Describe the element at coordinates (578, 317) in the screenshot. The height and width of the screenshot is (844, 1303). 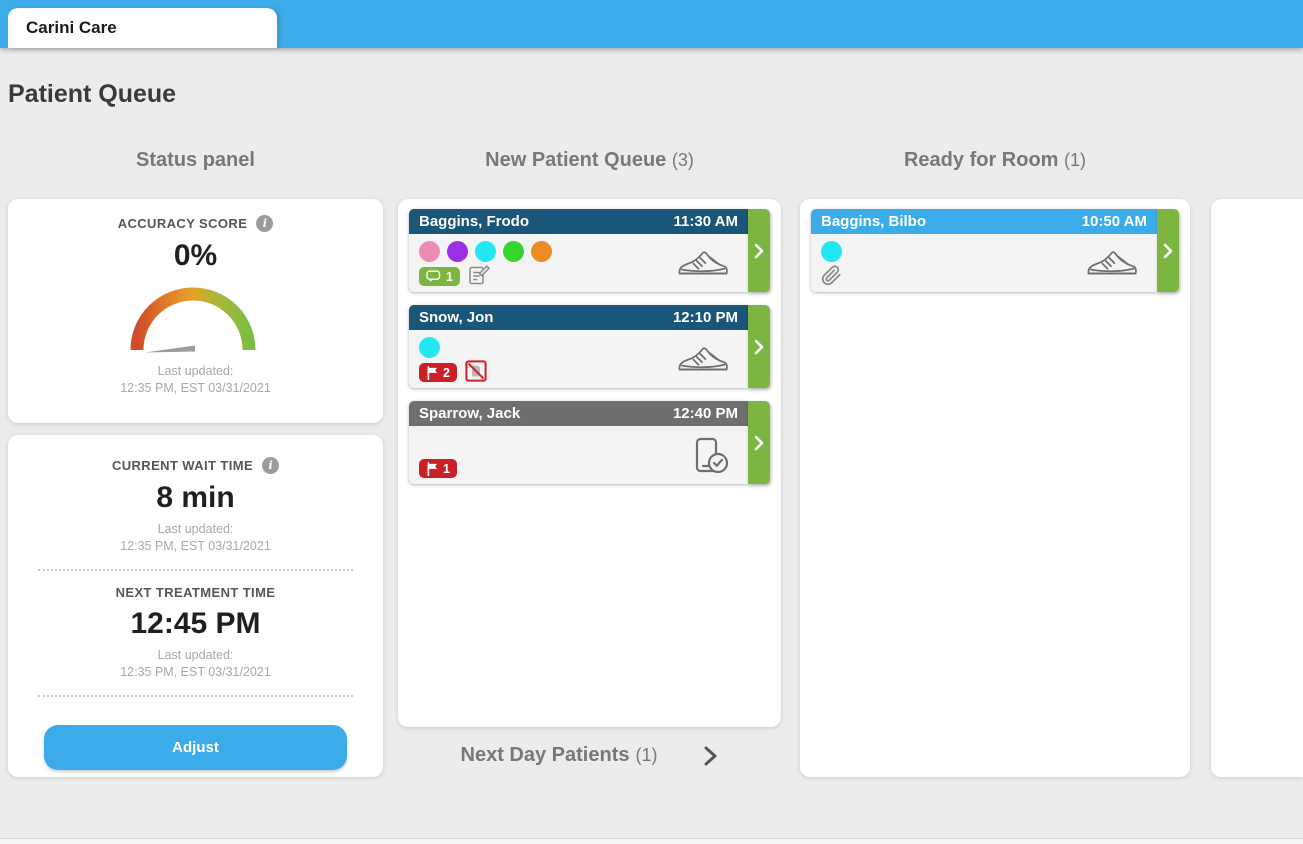
I see `patient-card-header: Snow, Jon 12:10 PM` at that location.